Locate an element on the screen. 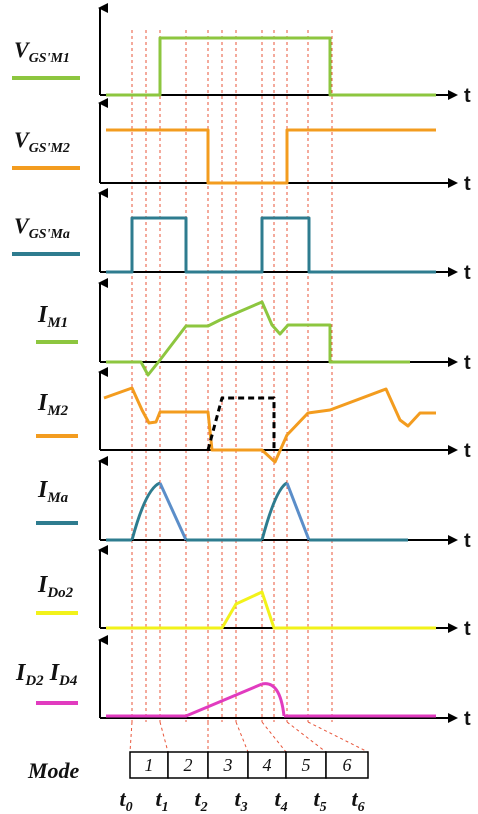  label-vgs-m1: VGS'M1 is located at coordinates (46, 58).